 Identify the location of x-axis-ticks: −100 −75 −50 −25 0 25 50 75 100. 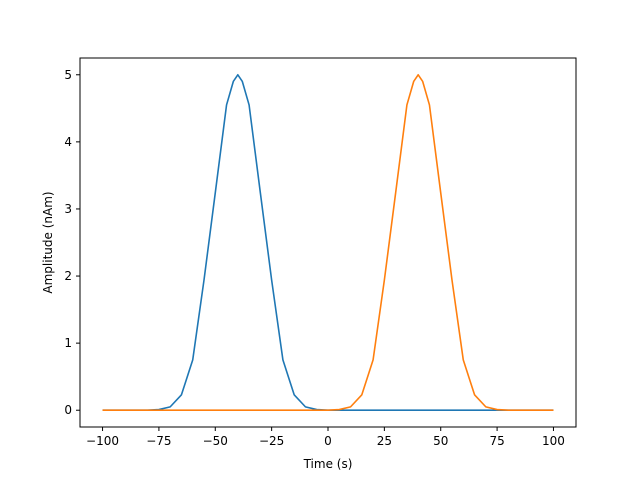
(325, 437).